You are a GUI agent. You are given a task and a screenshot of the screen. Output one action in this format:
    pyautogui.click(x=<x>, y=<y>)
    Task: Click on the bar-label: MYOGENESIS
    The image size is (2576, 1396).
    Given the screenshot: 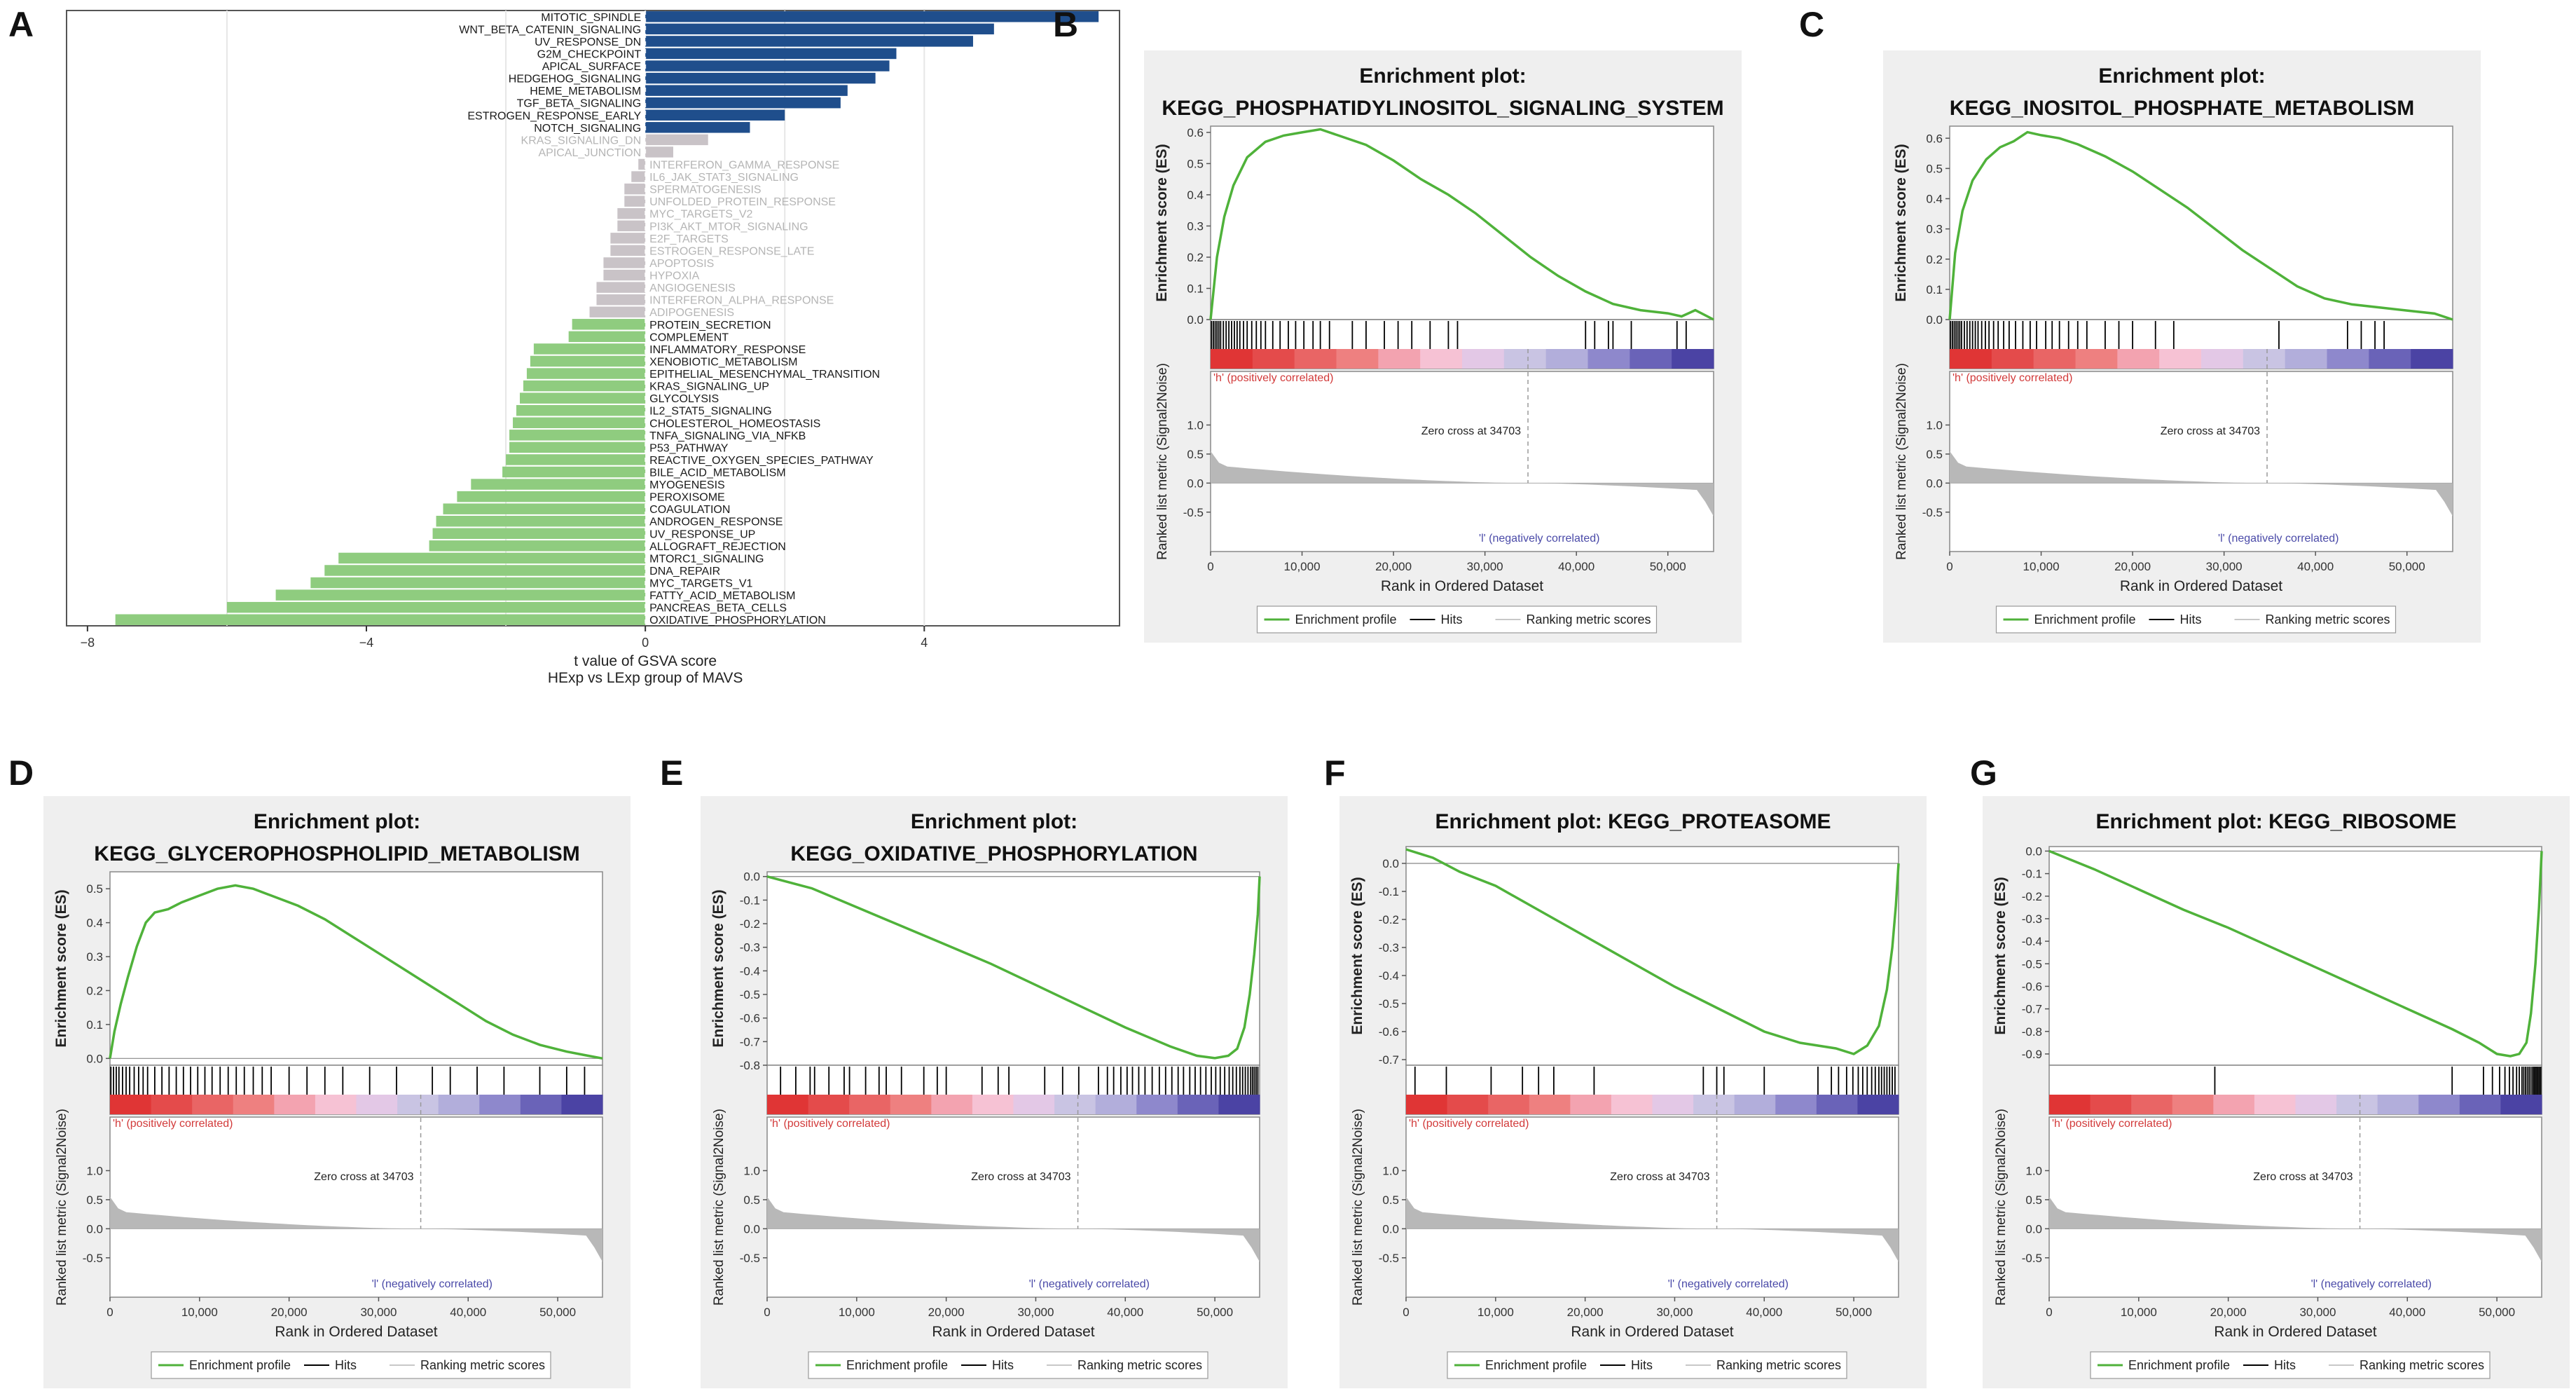 What is the action you would take?
    pyautogui.click(x=687, y=485)
    